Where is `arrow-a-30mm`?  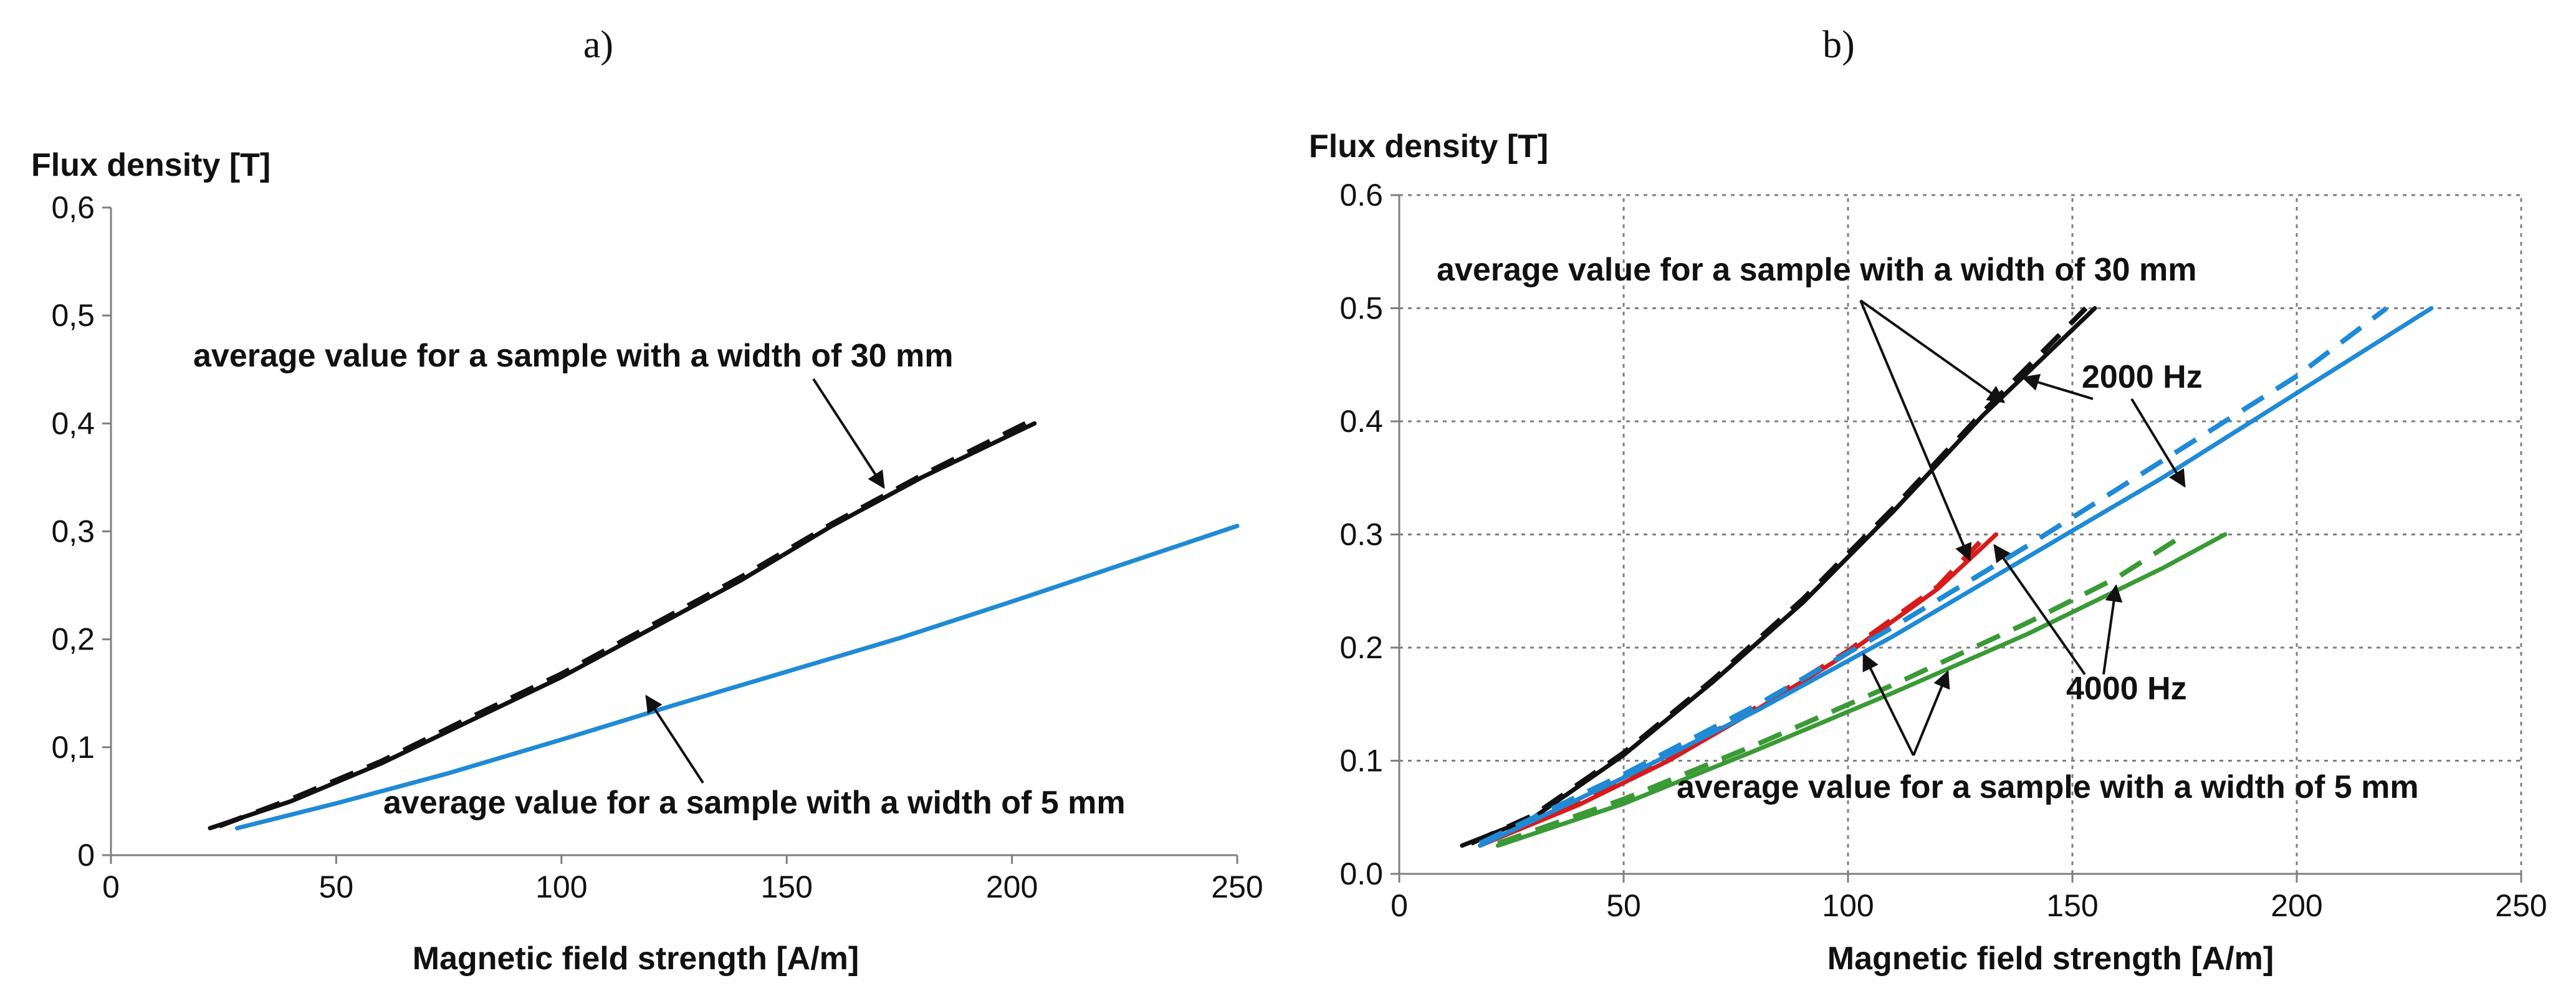
arrow-a-30mm is located at coordinates (849, 433).